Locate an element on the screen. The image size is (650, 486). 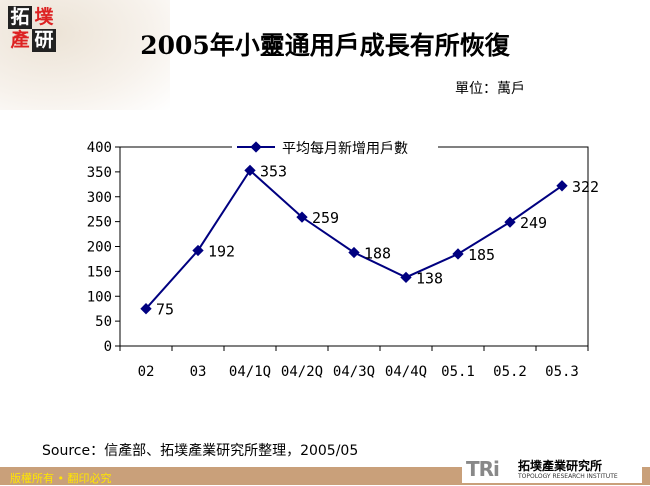
unit-label: 單位：萬戶 is located at coordinates (490, 89).